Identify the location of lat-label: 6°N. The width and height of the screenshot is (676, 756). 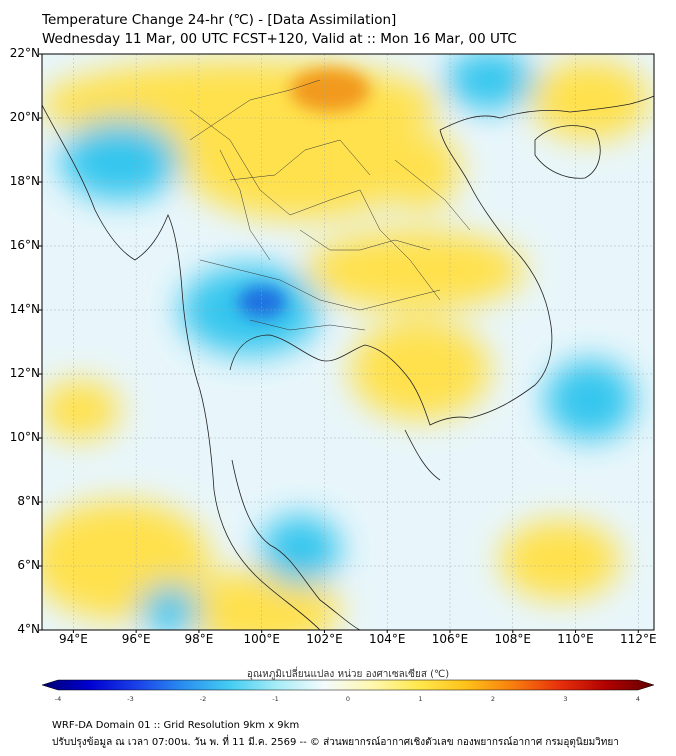
(28, 565).